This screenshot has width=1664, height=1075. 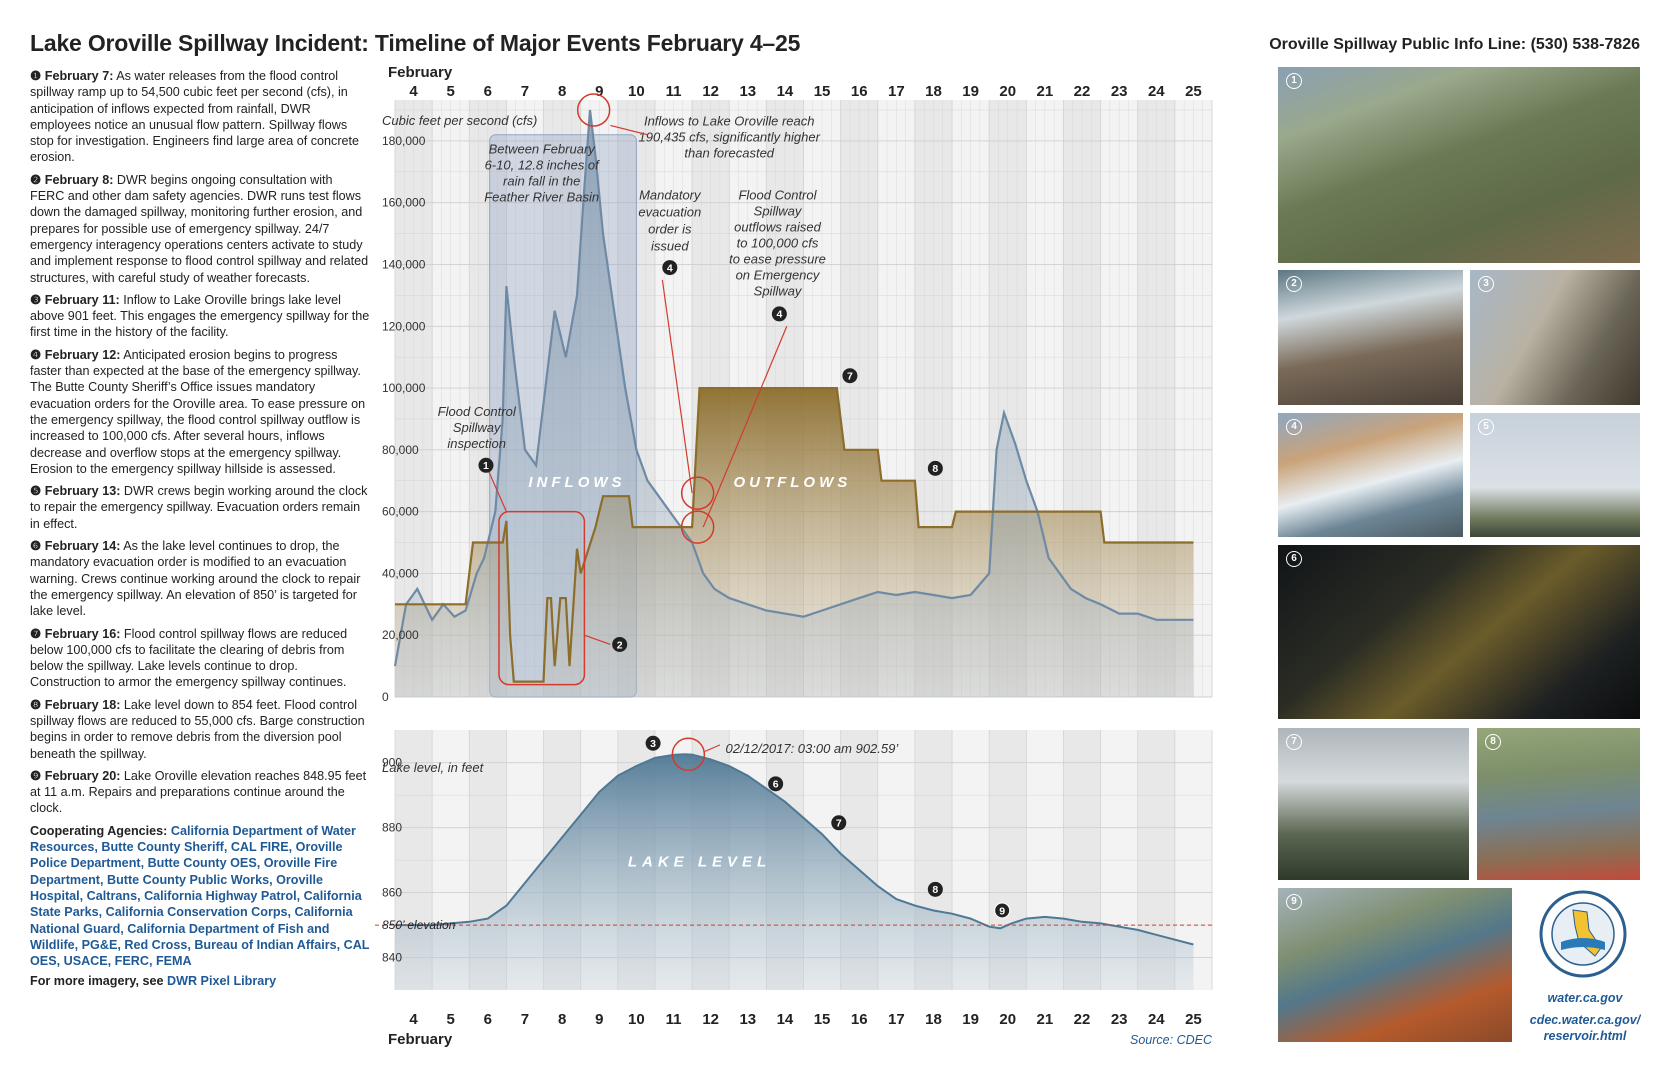 What do you see at coordinates (688, 754) in the screenshot?
I see `peak-lake-circle` at bounding box center [688, 754].